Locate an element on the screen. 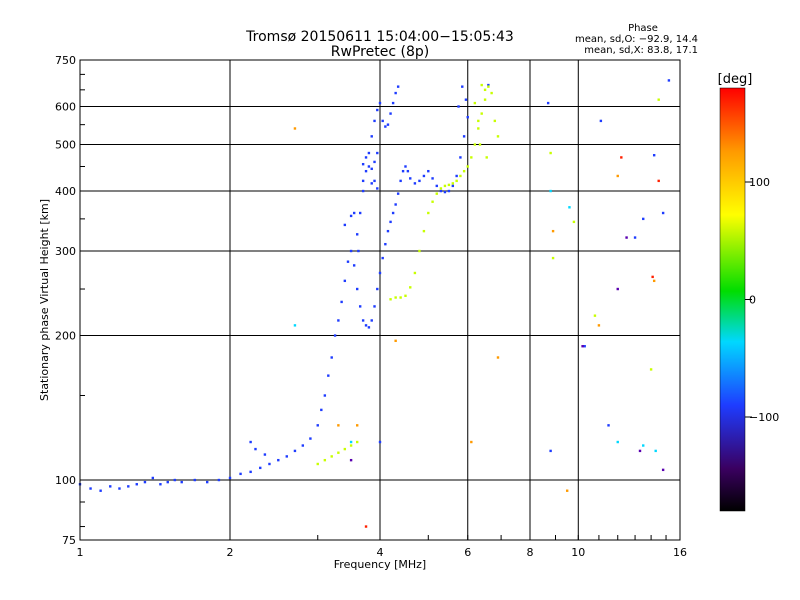 Image resolution: width=800 pixels, height=600 pixels. x-tick-label: 2 is located at coordinates (230, 552).